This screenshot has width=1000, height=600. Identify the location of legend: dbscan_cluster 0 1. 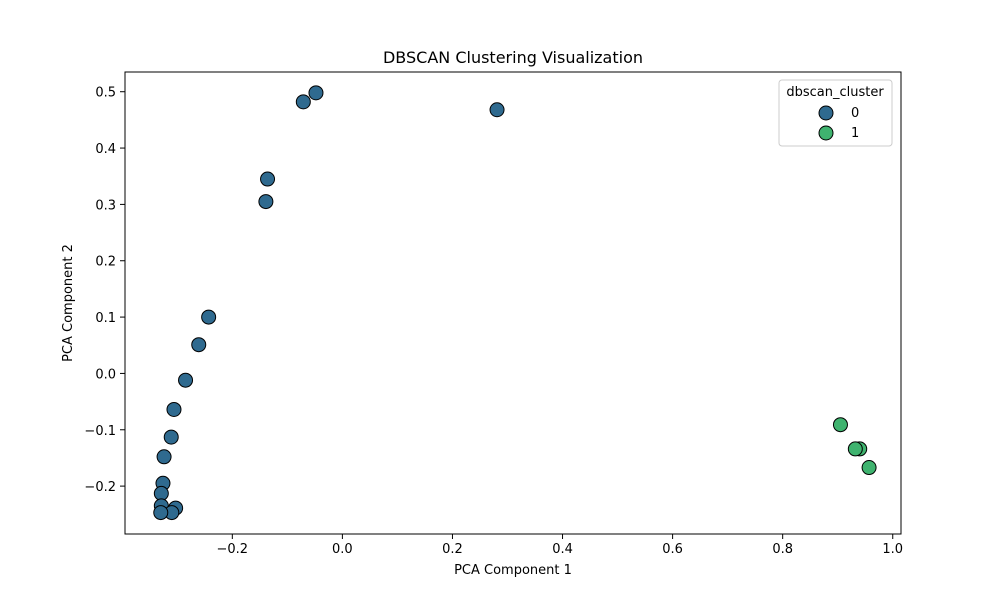
(835, 113).